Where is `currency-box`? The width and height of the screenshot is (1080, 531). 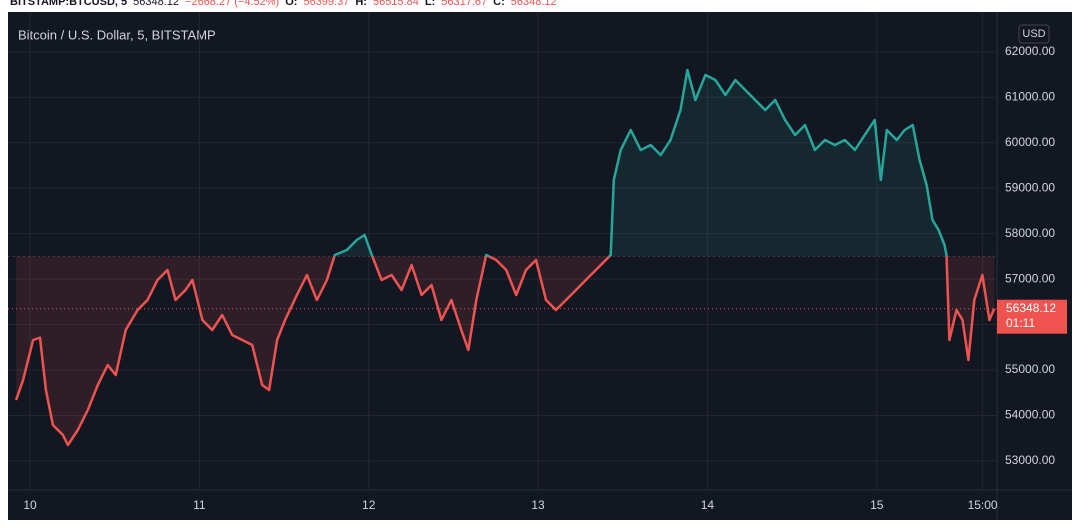
currency-box is located at coordinates (1034, 34).